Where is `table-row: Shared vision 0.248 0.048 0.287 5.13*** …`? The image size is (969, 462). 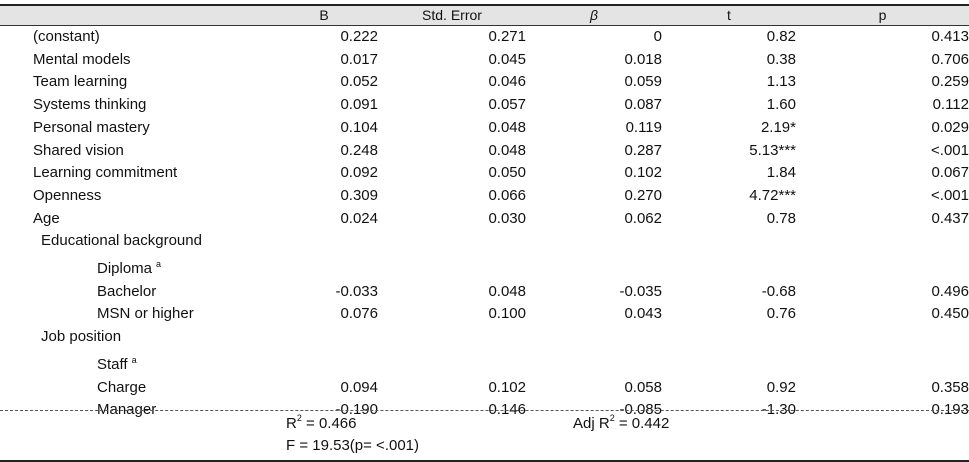
table-row: Shared vision 0.248 0.048 0.287 5.13*** … is located at coordinates (484, 151).